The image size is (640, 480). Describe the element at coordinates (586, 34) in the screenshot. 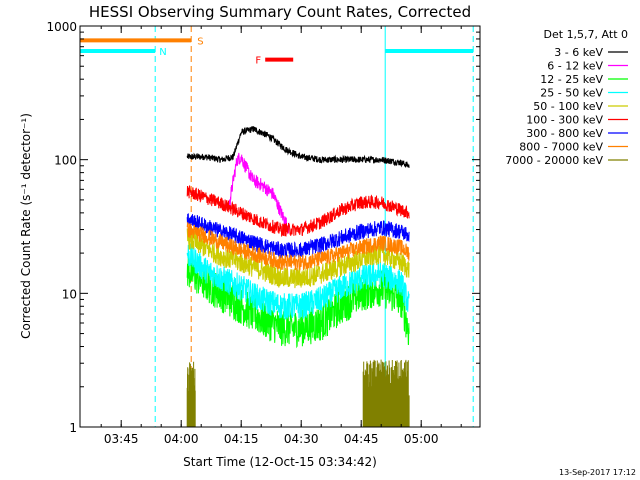

I see `legend-title: Det 1,5,7, Att 0` at that location.